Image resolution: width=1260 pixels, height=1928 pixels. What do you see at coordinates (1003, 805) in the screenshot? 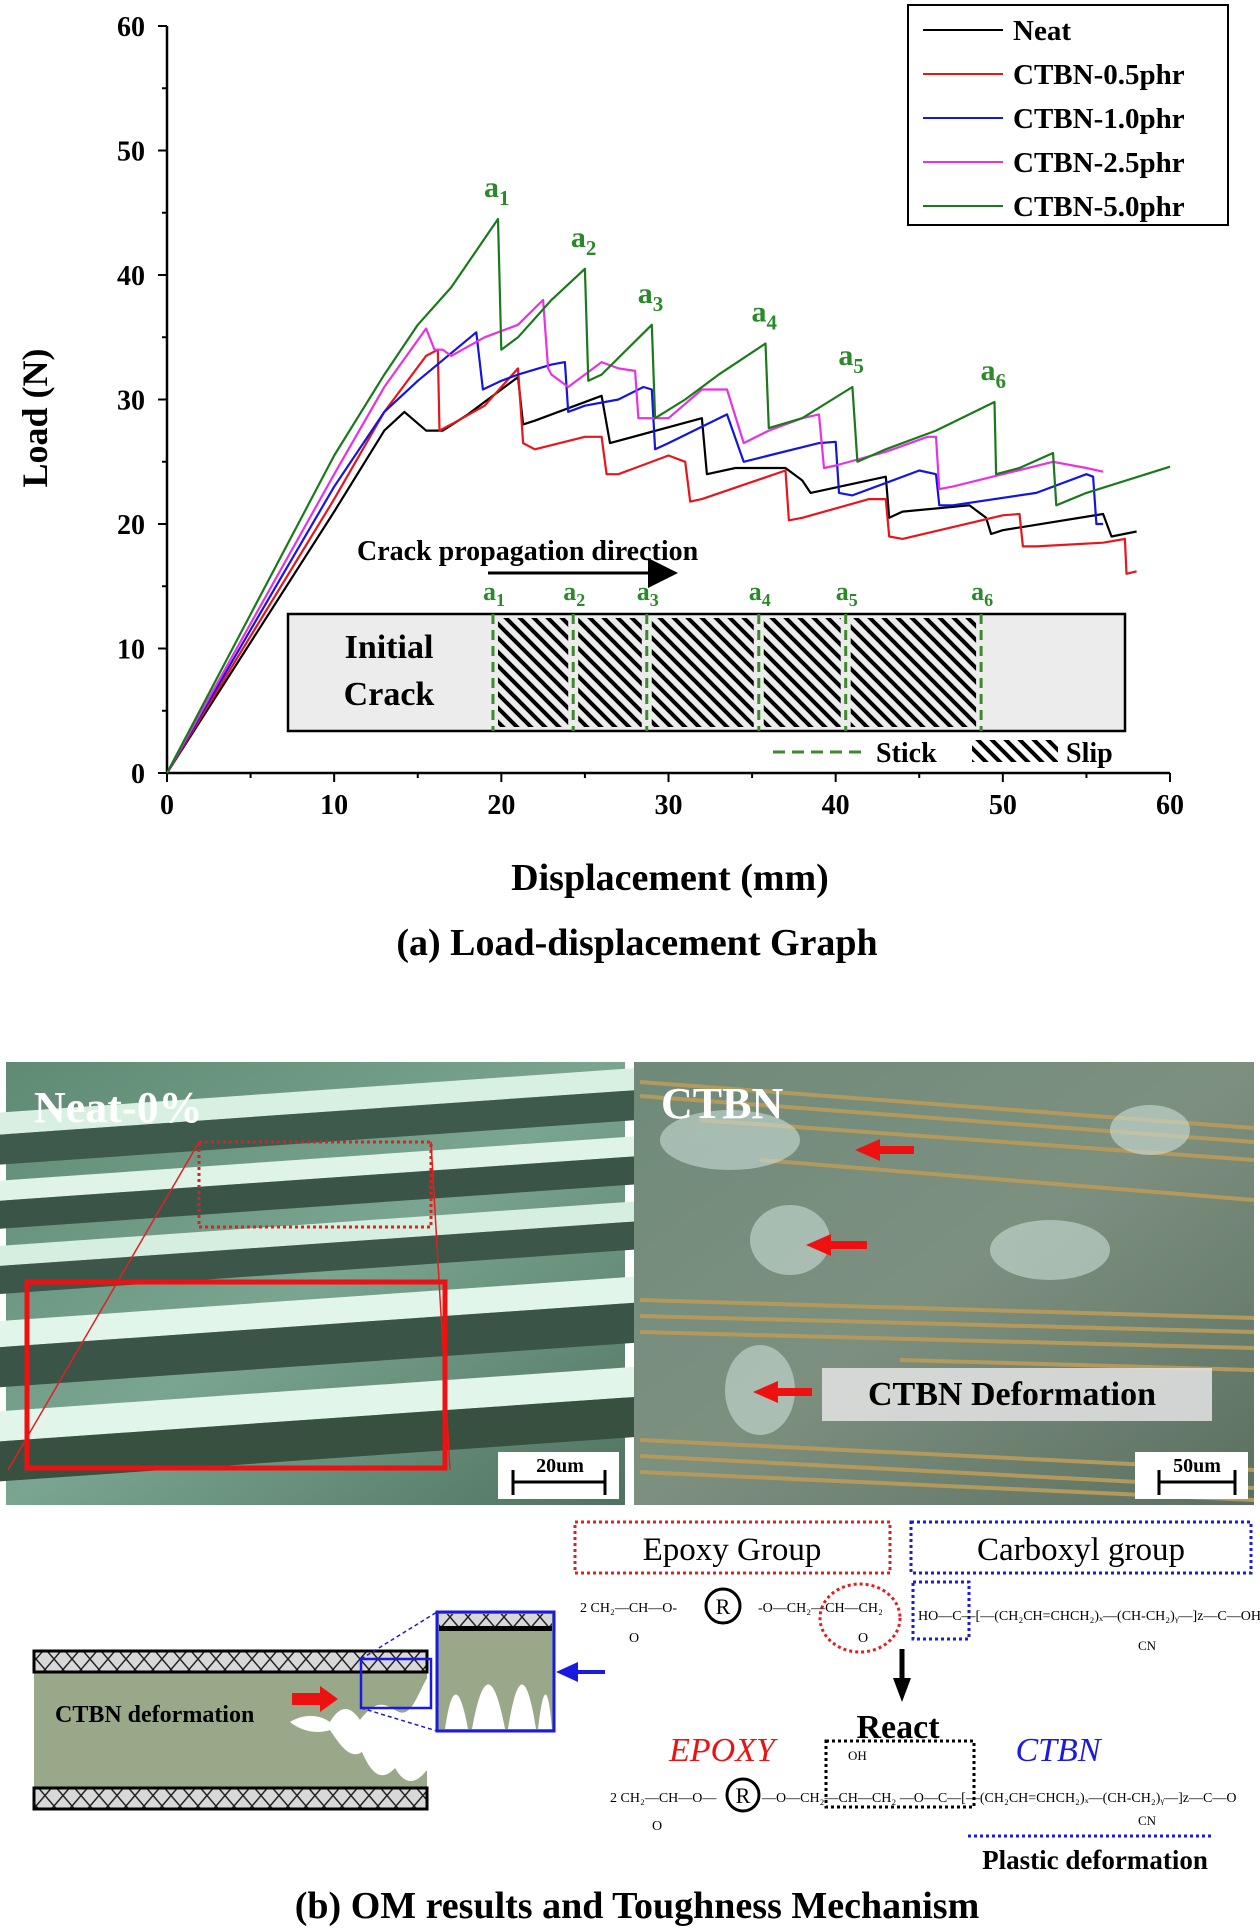
I see `x-tick-label: 50` at bounding box center [1003, 805].